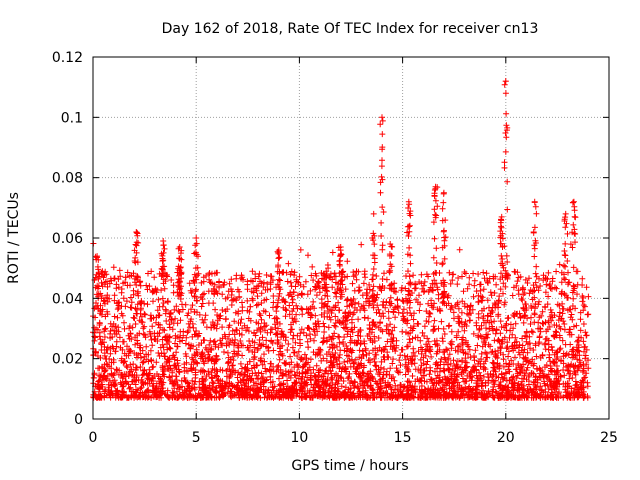 The image size is (640, 480). What do you see at coordinates (93, 438) in the screenshot?
I see `x-tick-label: 0` at bounding box center [93, 438].